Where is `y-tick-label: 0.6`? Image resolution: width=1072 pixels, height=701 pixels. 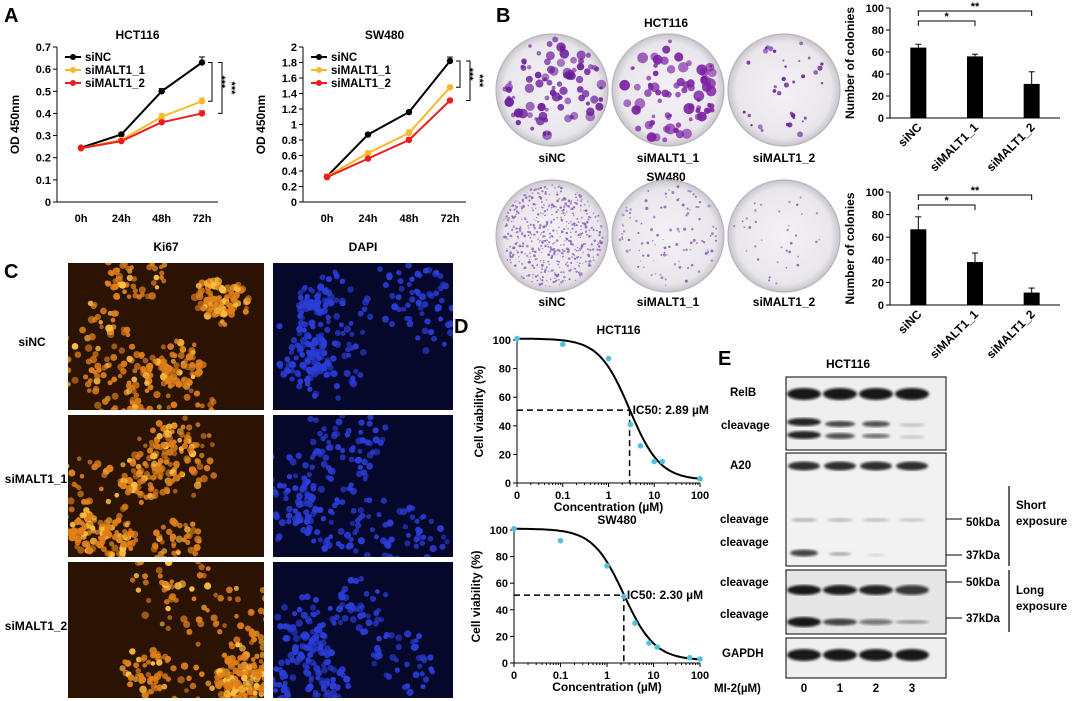 y-tick-label: 0.6 is located at coordinates (289, 157).